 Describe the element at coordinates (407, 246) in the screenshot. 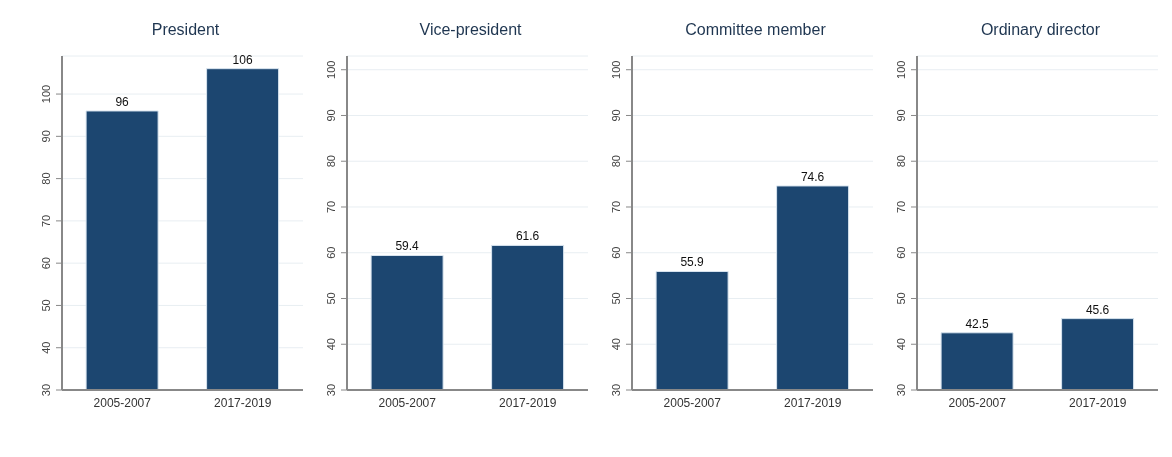

I see `data-label: 59.4` at that location.